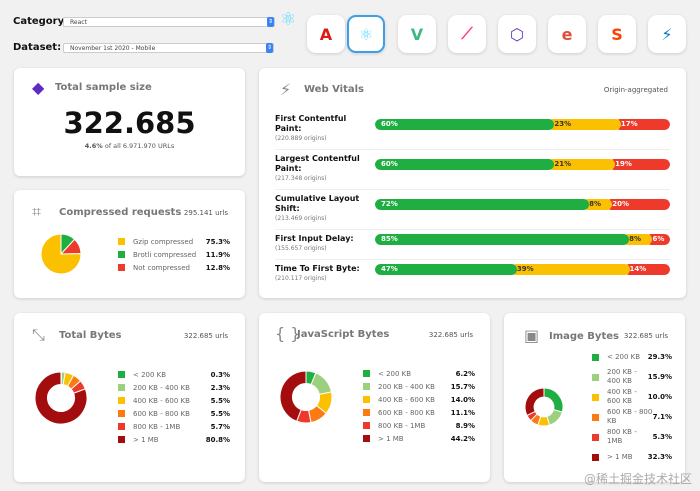 This screenshot has height=491, width=700. Describe the element at coordinates (598, 204) in the screenshot. I see `needs-improvement-segment: 8%` at that location.